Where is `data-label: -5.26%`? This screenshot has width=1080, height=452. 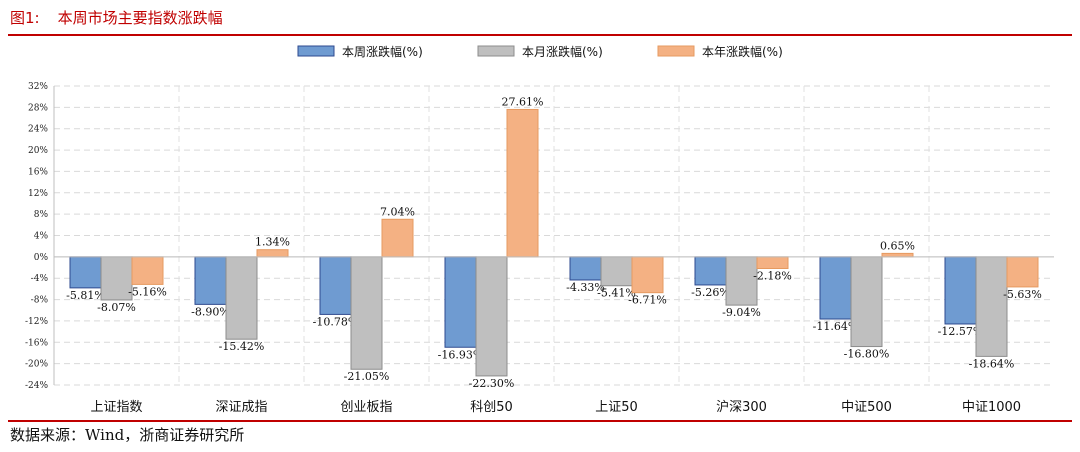
data-label: -5.26% is located at coordinates (710, 292).